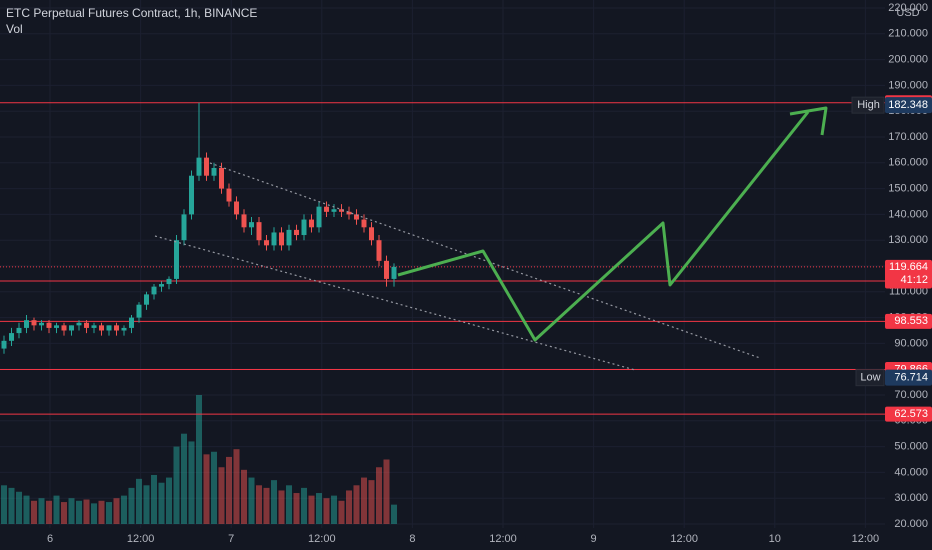  I want to click on y-tick-label: 50.000, so click(911, 447).